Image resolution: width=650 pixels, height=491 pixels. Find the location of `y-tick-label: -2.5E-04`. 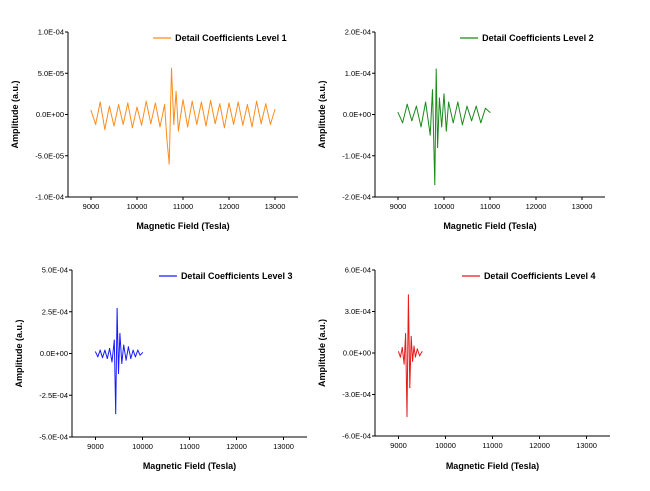

y-tick-label: -2.5E-04 is located at coordinates (53, 395).